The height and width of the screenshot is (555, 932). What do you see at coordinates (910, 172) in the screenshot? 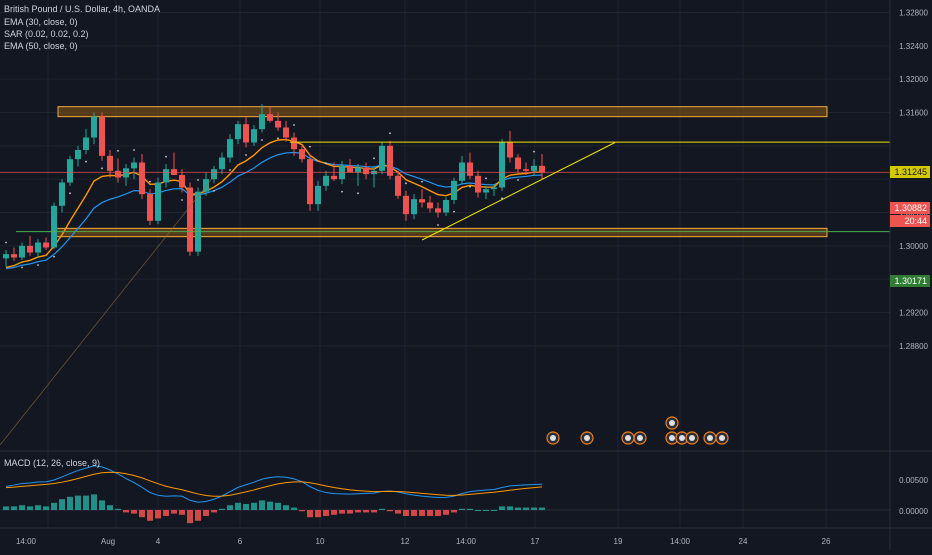
I see `resistance-price-tag: 1.31245` at bounding box center [910, 172].